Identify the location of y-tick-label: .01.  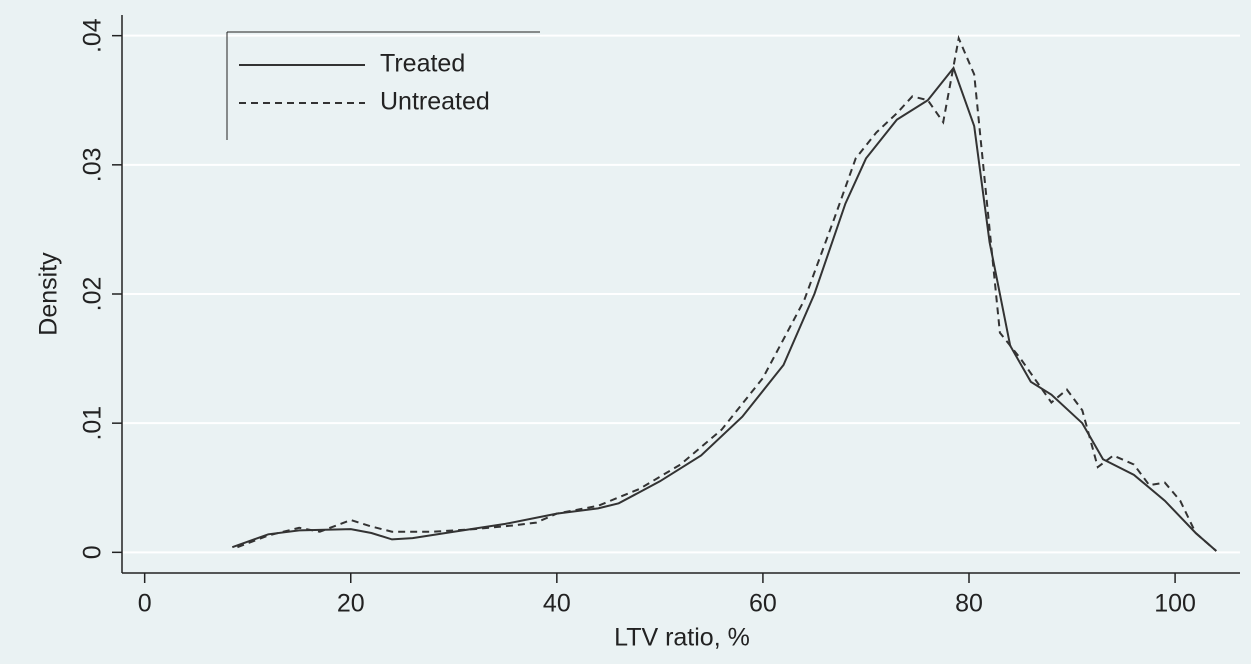
(93, 423).